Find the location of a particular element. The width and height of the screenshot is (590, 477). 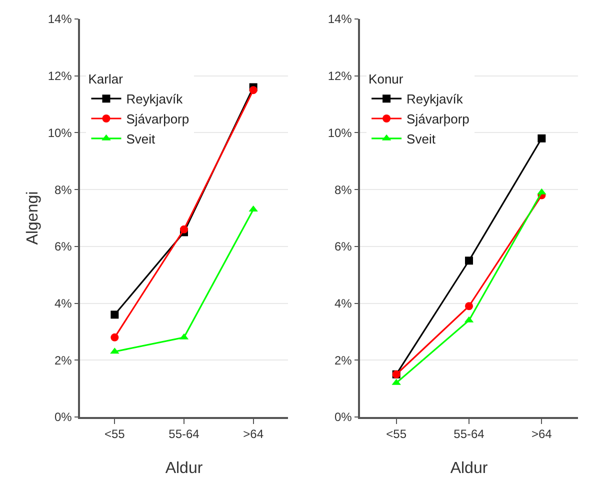

y-axis-title: Algengi is located at coordinates (33, 218).